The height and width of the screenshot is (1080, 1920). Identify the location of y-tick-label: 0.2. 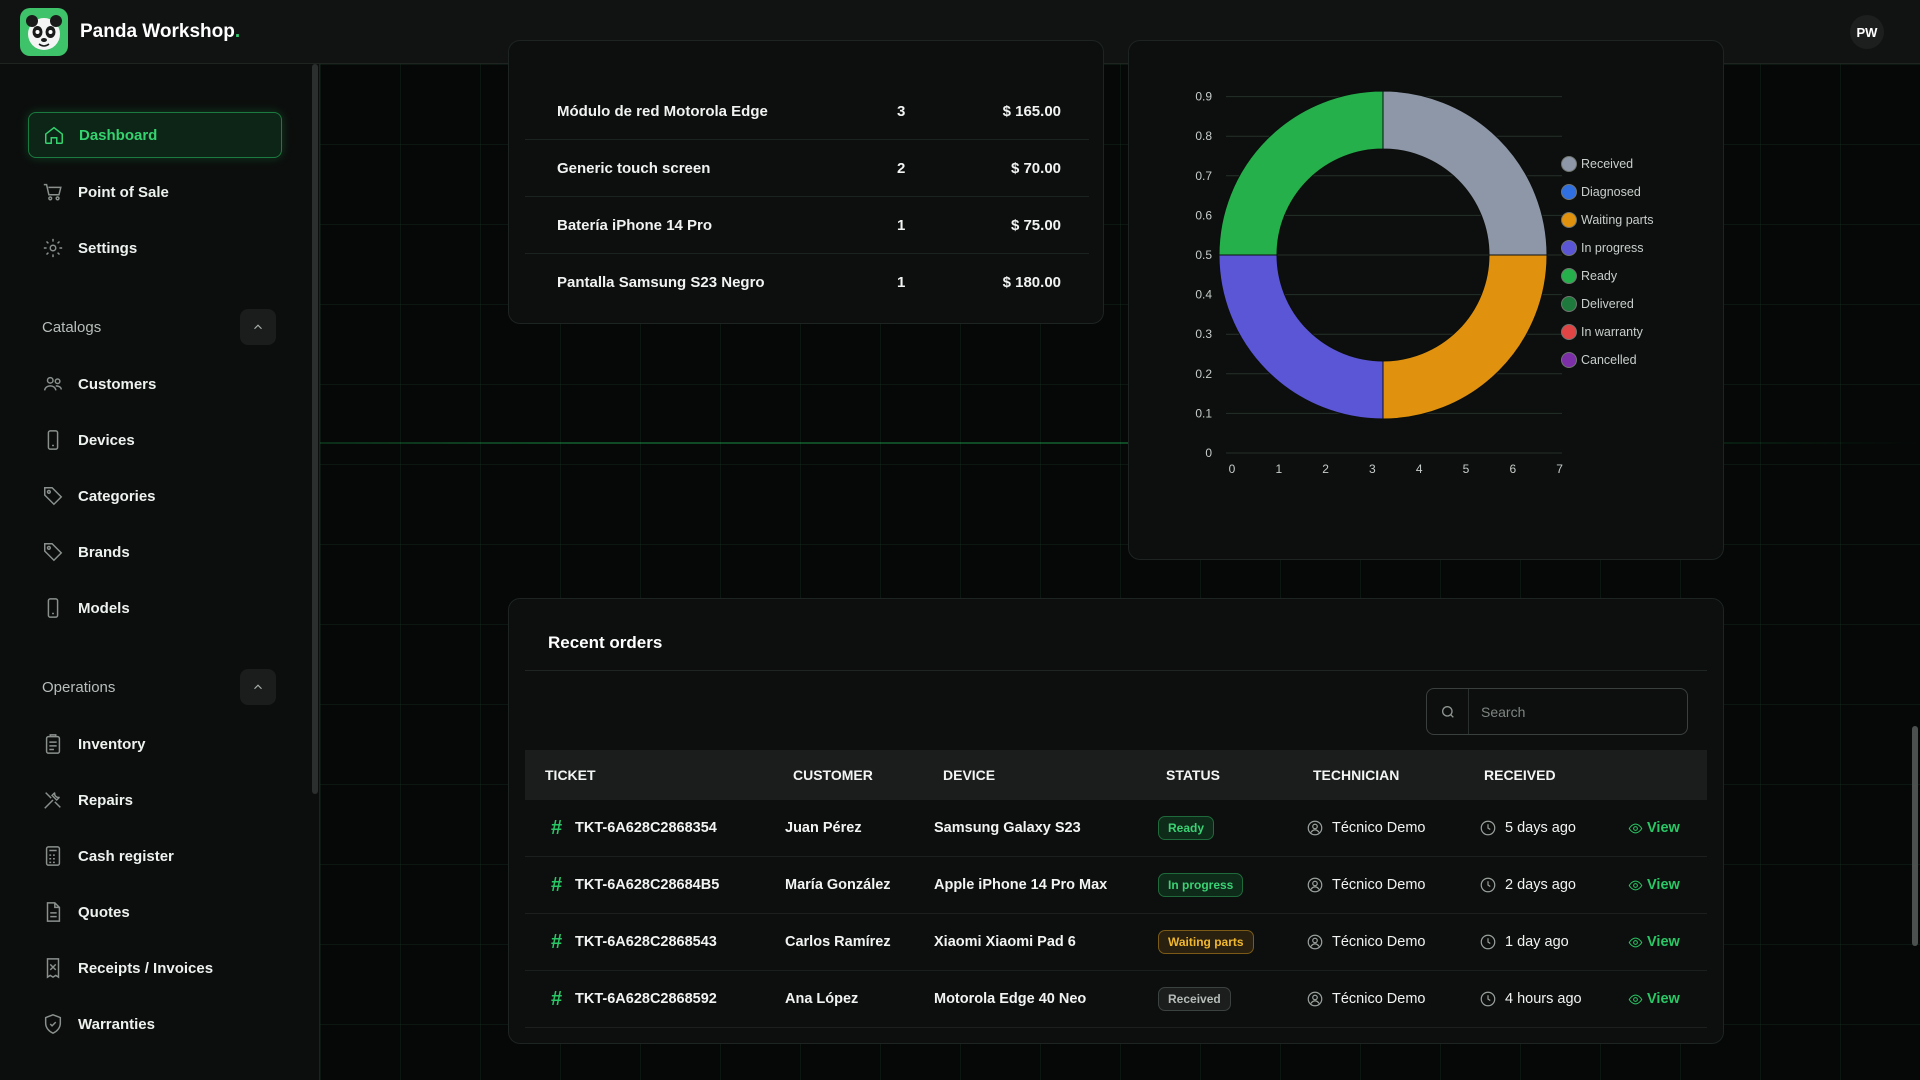
(1203, 374).